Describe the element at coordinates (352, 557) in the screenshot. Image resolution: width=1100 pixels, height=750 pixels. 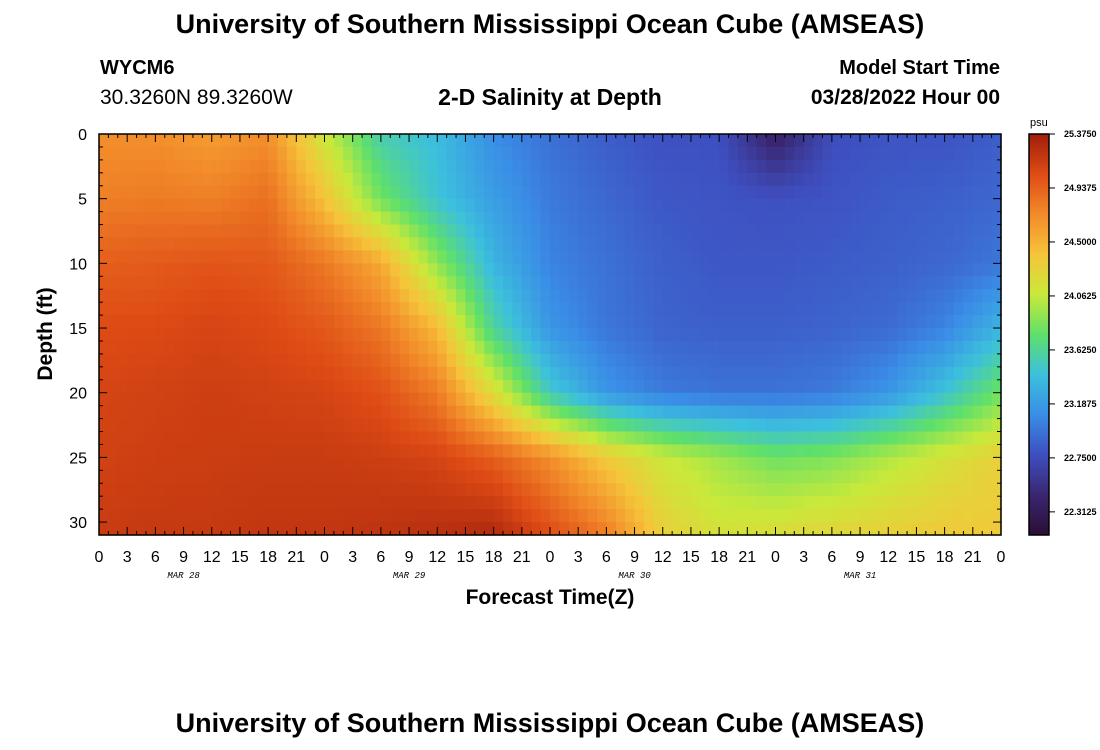
I see `x-tick-label: 3` at that location.